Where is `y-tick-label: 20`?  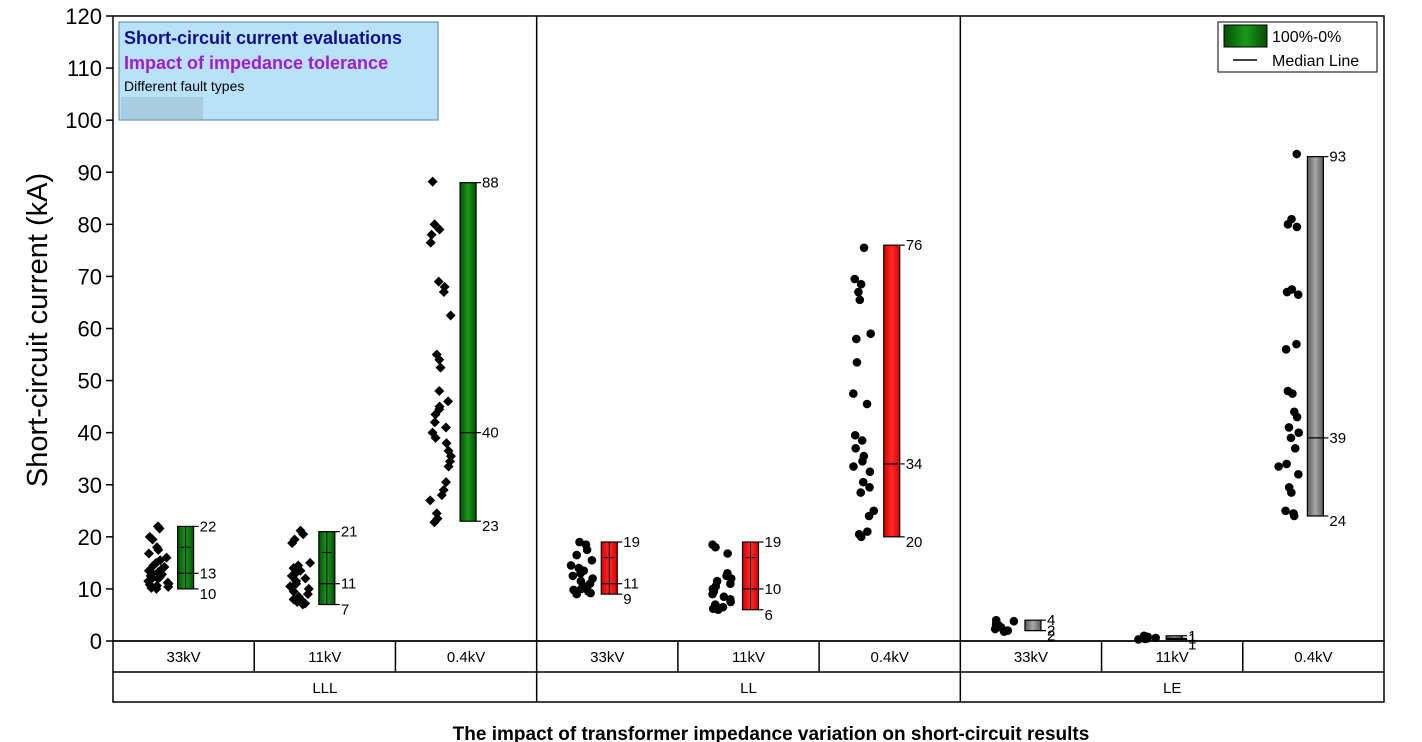 y-tick-label: 20 is located at coordinates (90, 537).